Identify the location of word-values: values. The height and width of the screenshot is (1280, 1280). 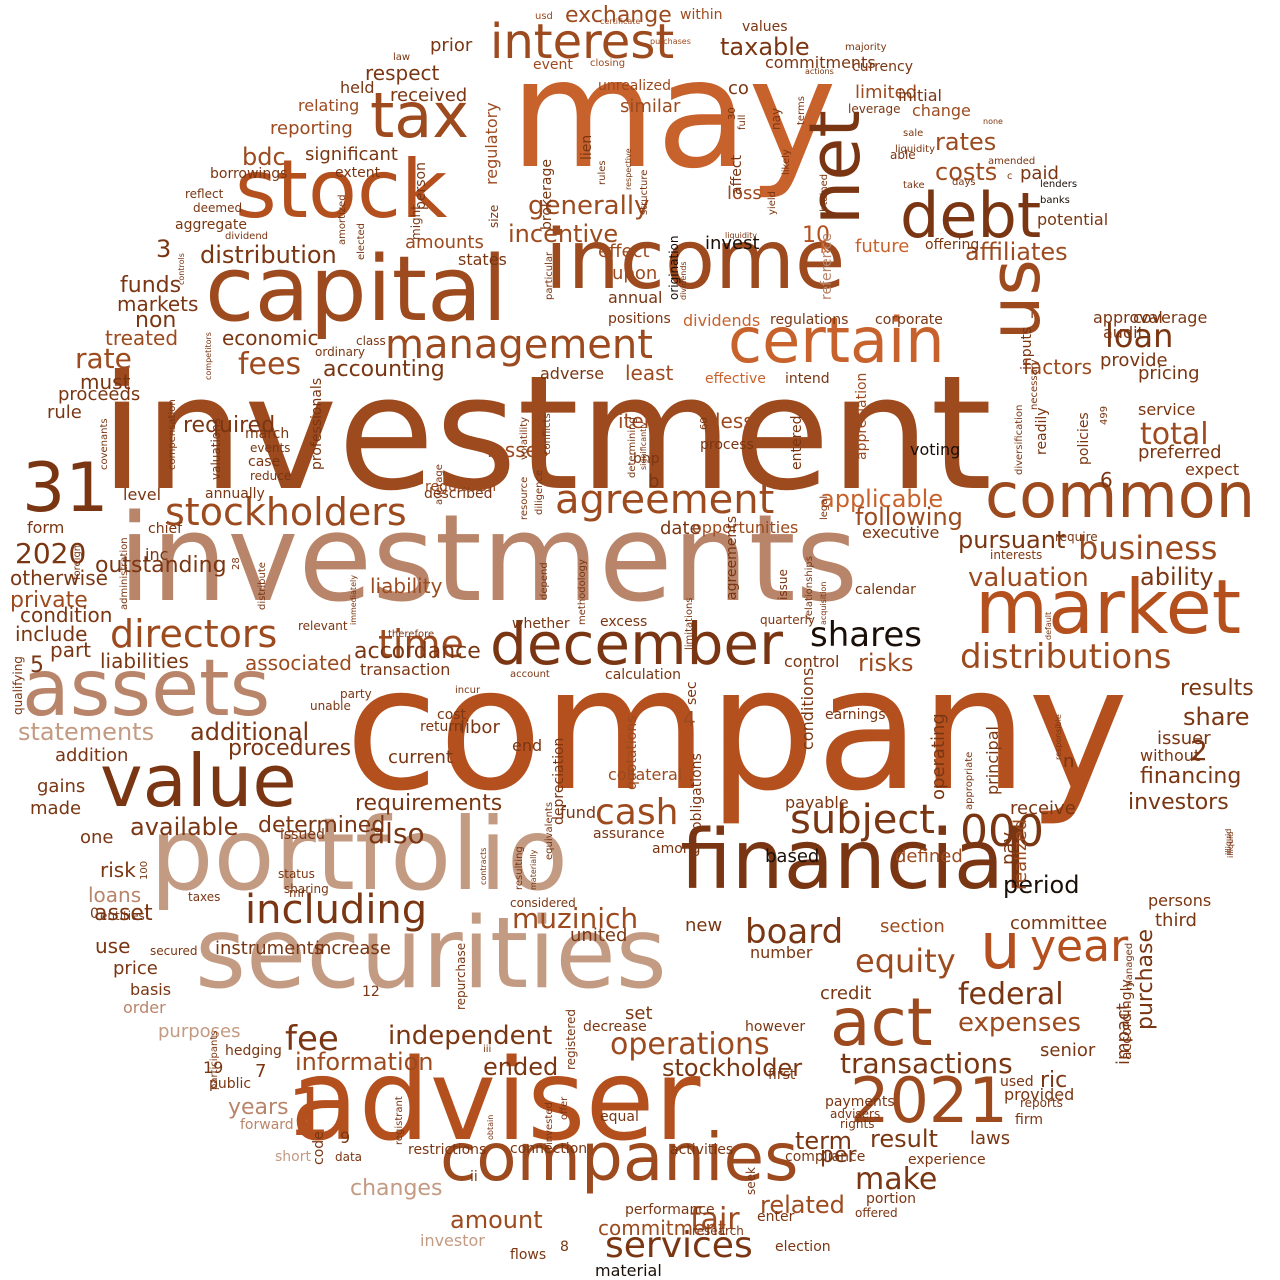
(765, 27).